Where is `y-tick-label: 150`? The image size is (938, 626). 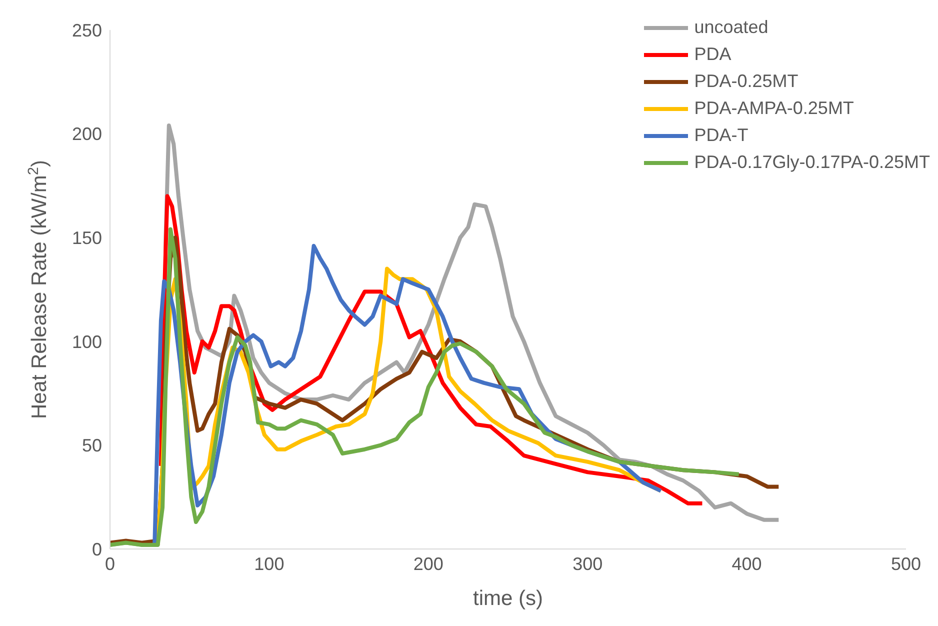
y-tick-label: 150 is located at coordinates (87, 238).